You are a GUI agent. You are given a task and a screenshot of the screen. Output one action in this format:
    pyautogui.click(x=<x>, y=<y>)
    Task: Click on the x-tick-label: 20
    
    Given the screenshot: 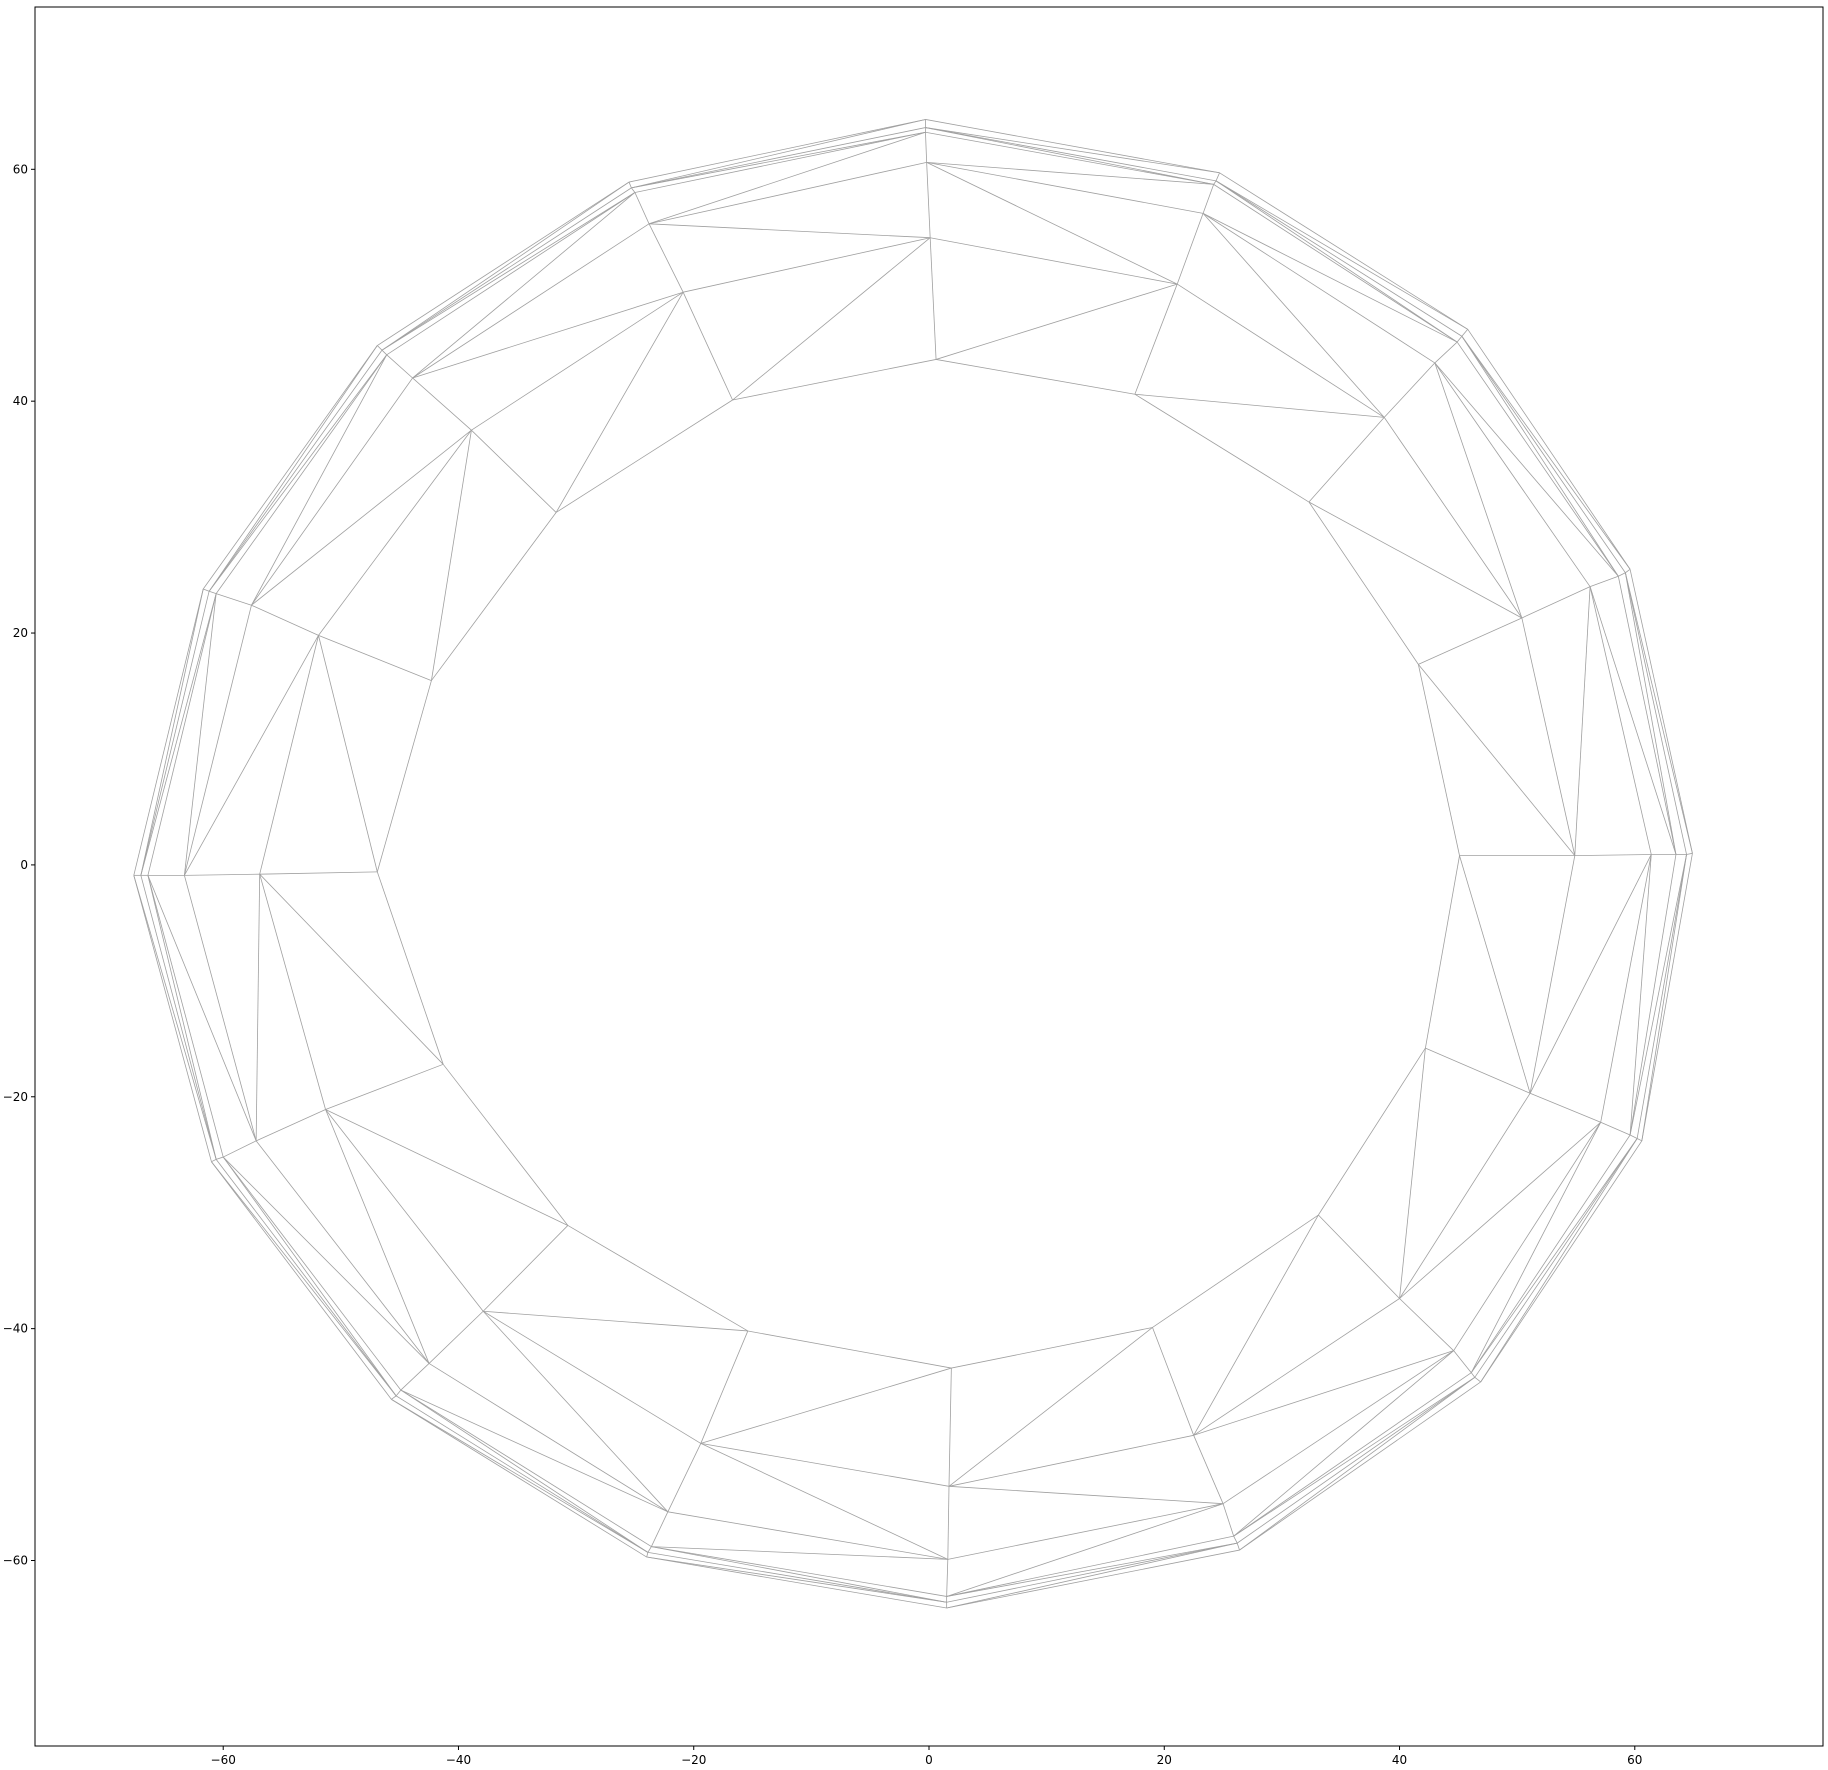 What is the action you would take?
    pyautogui.click(x=1164, y=1760)
    